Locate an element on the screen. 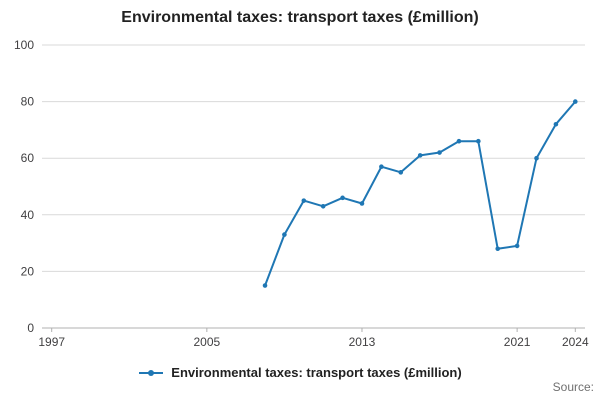  svg-text: 100 is located at coordinates (24, 45).